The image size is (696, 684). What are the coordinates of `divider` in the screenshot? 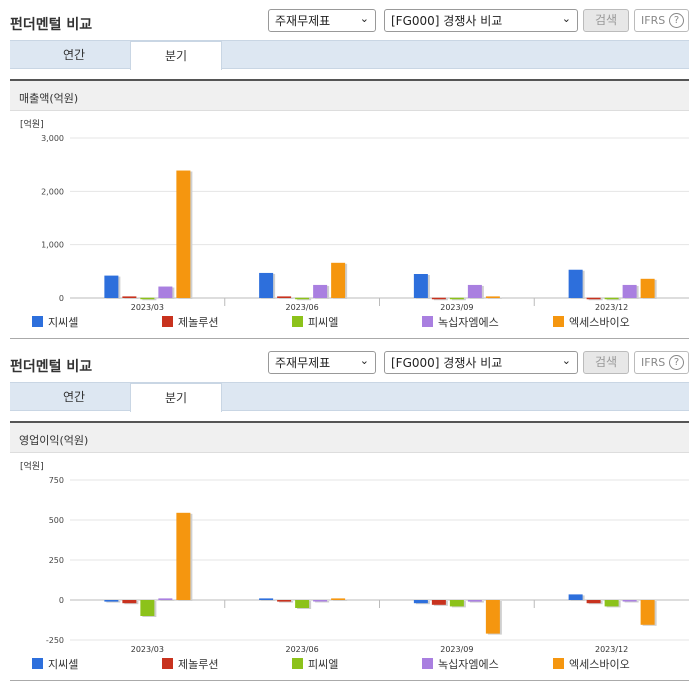 It's located at (349, 680).